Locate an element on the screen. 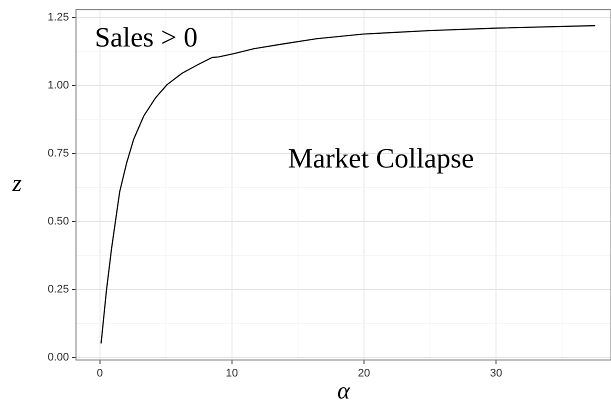 This screenshot has width=611, height=406. x-tick-label: 10 is located at coordinates (232, 374).